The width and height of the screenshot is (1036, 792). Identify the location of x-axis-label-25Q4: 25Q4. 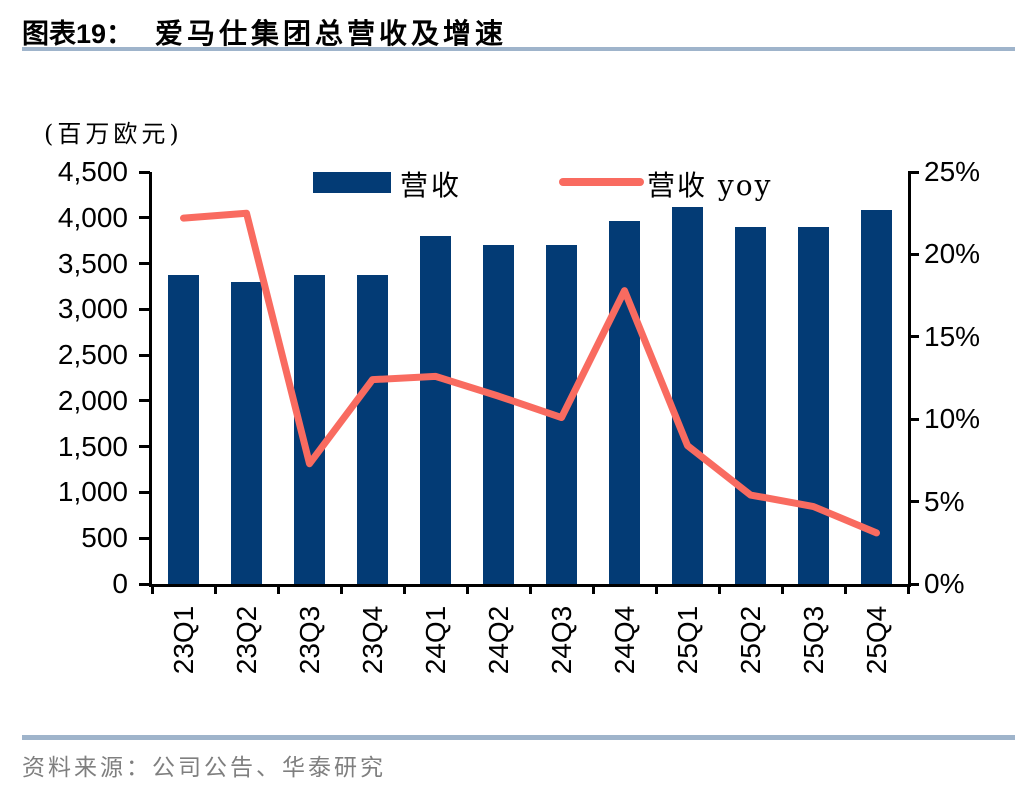
(876, 640).